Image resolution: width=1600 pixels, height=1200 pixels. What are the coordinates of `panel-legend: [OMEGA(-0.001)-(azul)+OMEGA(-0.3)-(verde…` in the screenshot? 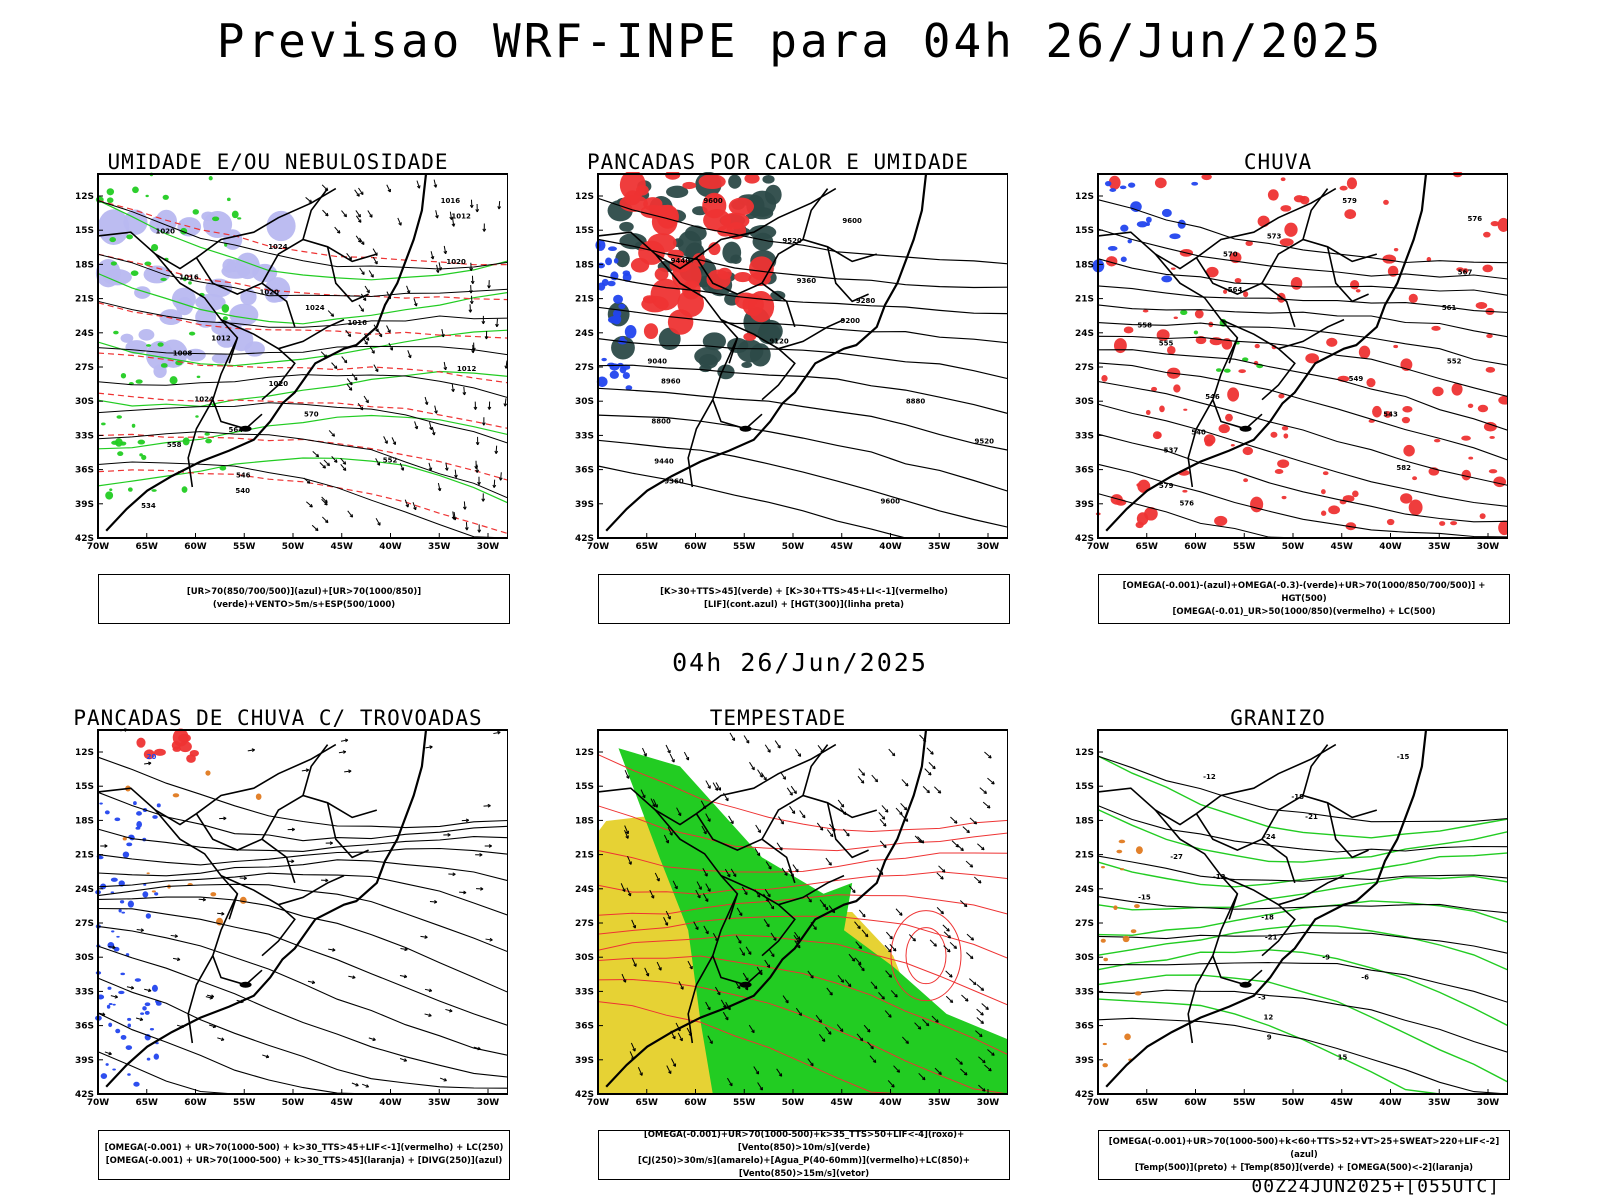 It's located at (1304, 599).